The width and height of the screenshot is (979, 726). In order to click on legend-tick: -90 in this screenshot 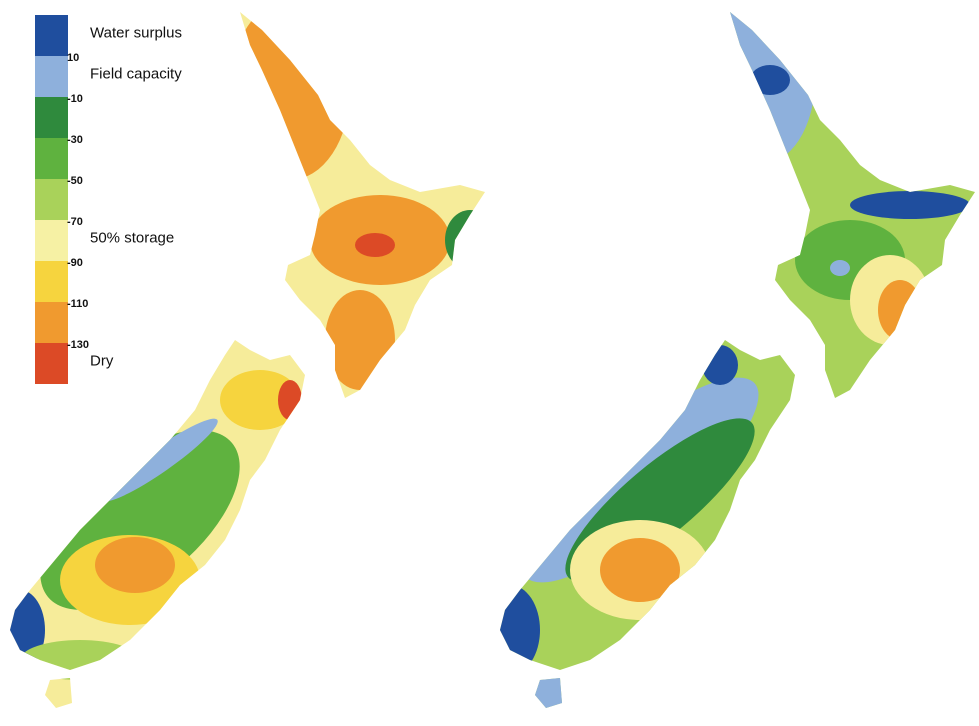, I will do `click(75, 263)`.